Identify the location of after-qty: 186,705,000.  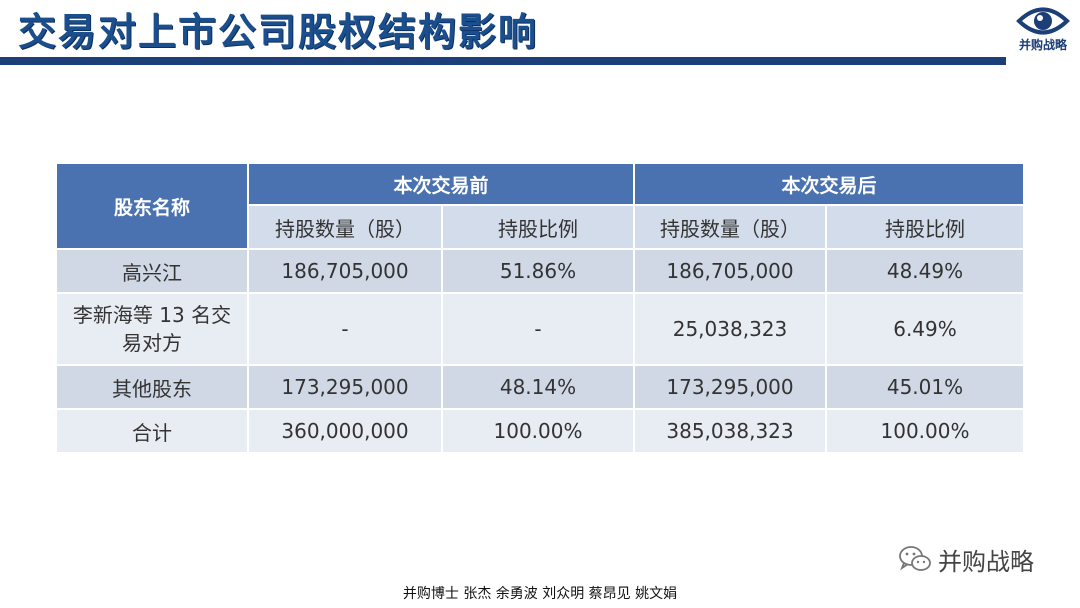
(730, 271).